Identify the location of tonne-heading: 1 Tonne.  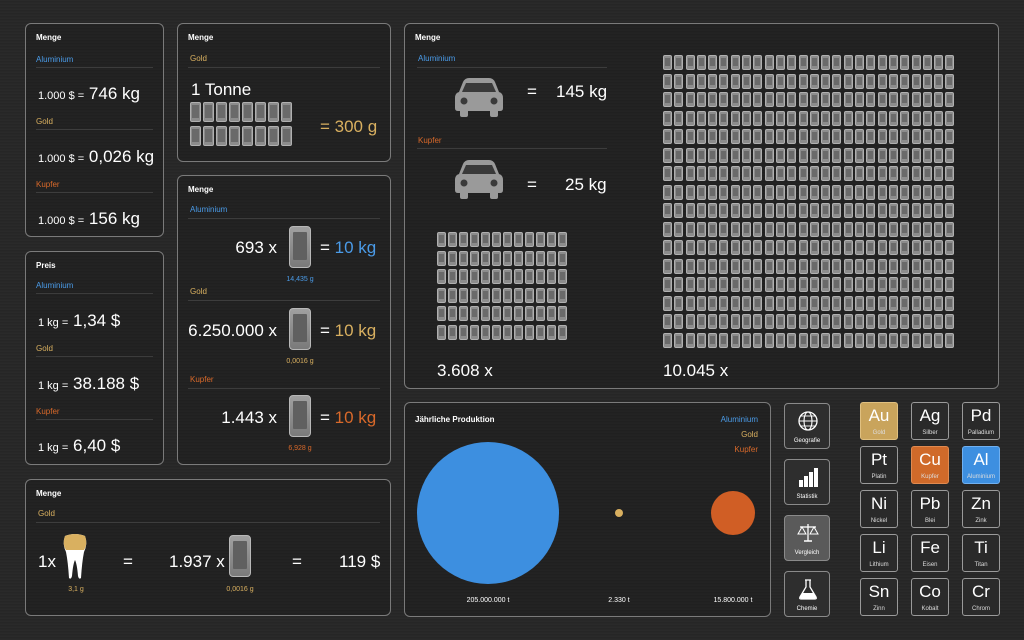
(221, 89).